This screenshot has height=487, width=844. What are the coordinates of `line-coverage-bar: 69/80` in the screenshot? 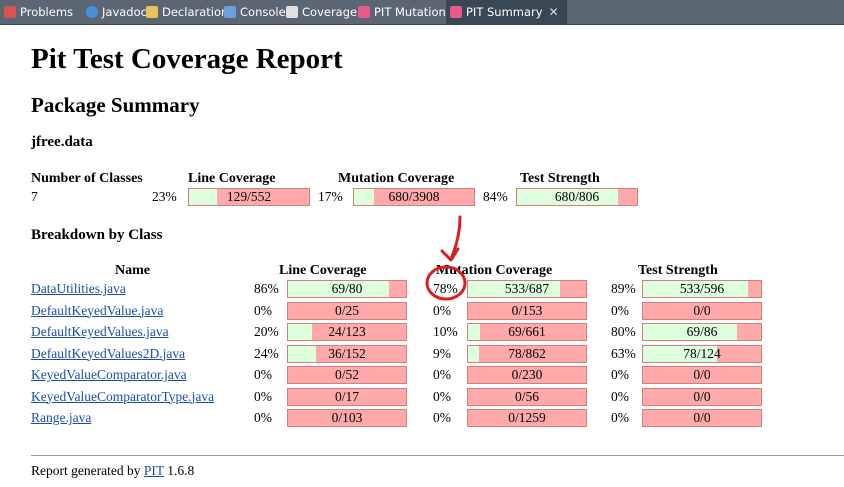 It's located at (347, 289).